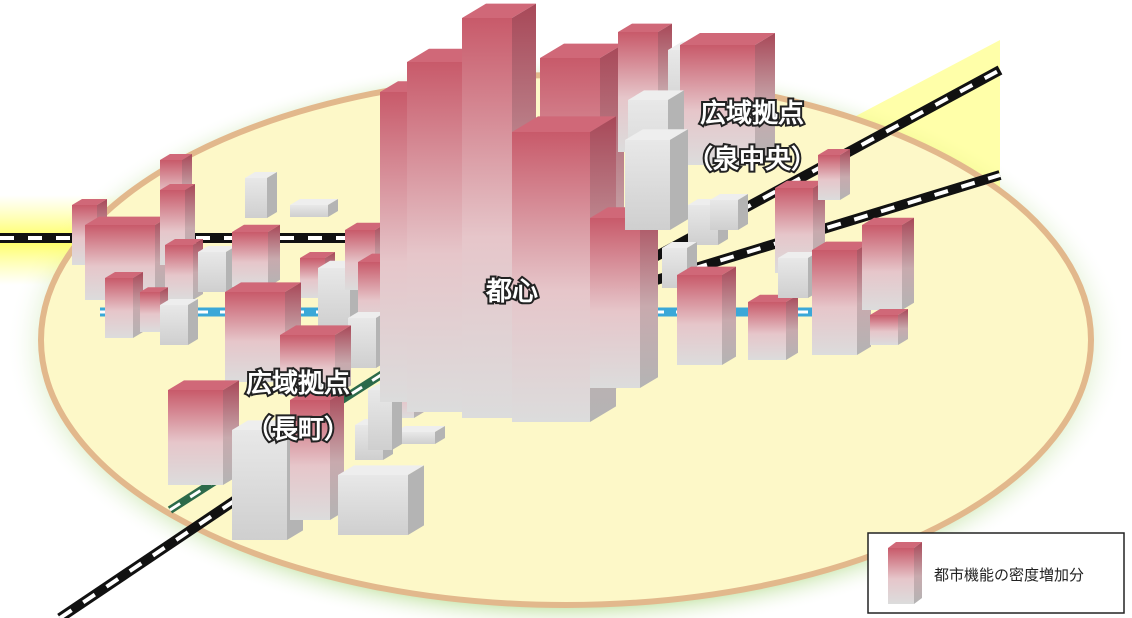 This screenshot has height=618, width=1132. Describe the element at coordinates (511, 292) in the screenshot. I see `center-label: 都心` at that location.